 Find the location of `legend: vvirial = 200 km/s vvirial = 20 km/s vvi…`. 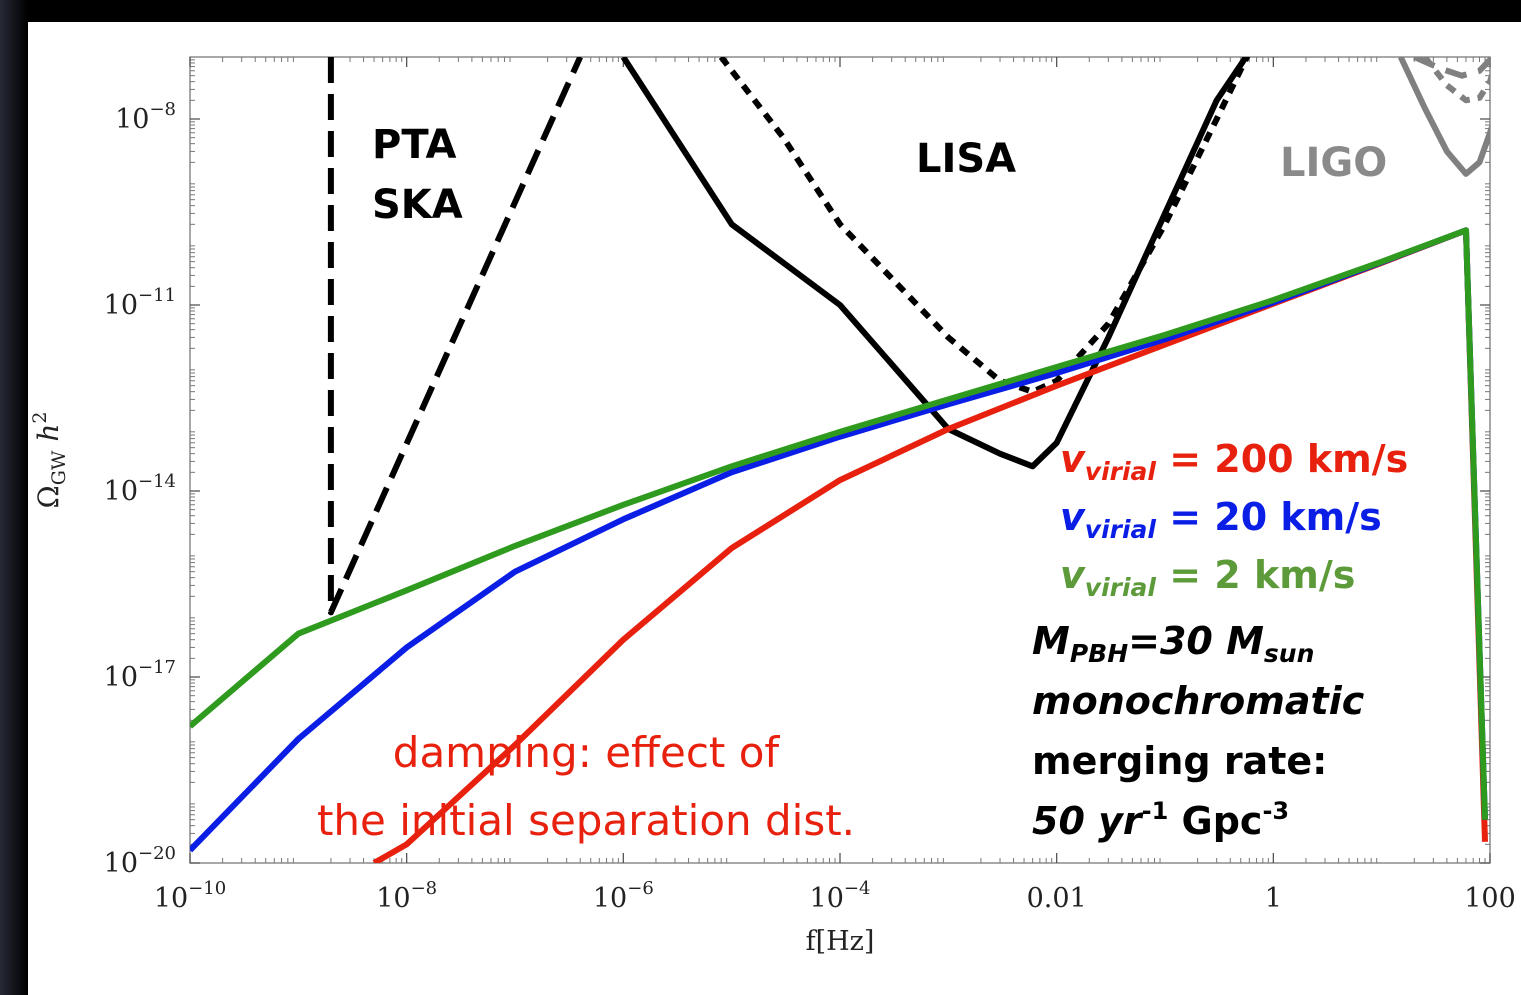

legend: vvirial = 200 km/s vvirial = 20 km/s vvi… is located at coordinates (1220, 640).